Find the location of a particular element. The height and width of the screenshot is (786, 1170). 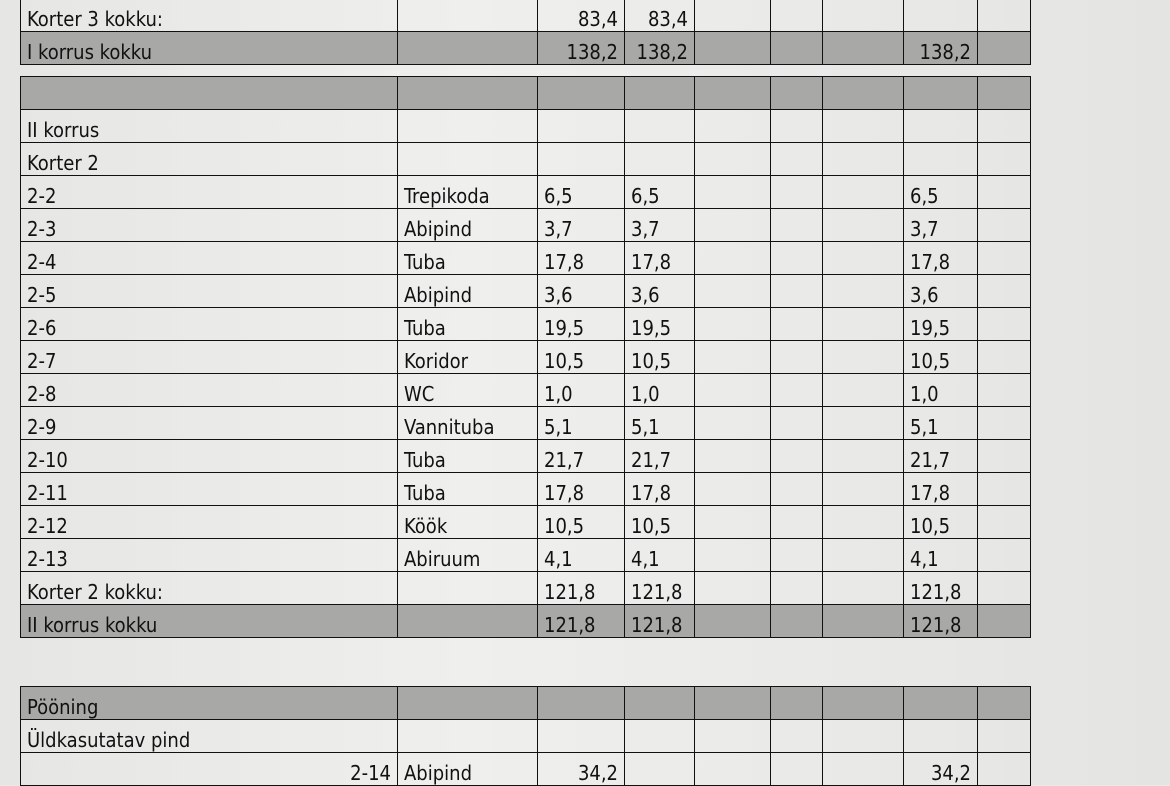

table-row: 2-9 Vannituba 5,1 5,1 5,1 is located at coordinates (525, 423).